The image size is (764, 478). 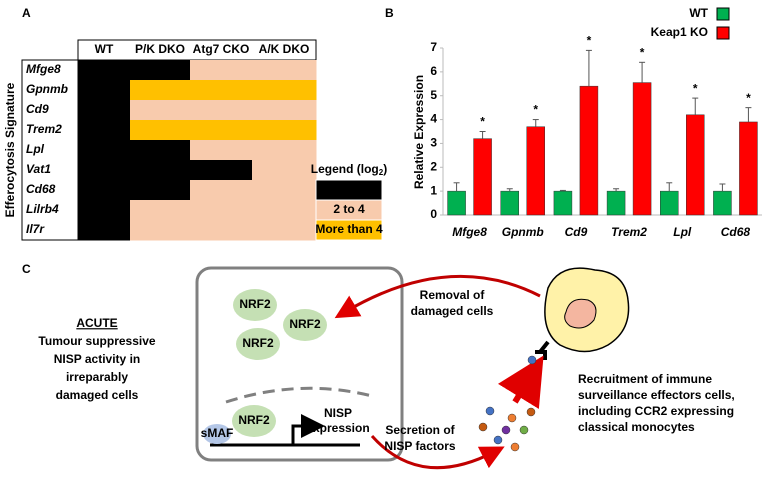 I want to click on legend-title: Legend (log2), so click(x=349, y=169).